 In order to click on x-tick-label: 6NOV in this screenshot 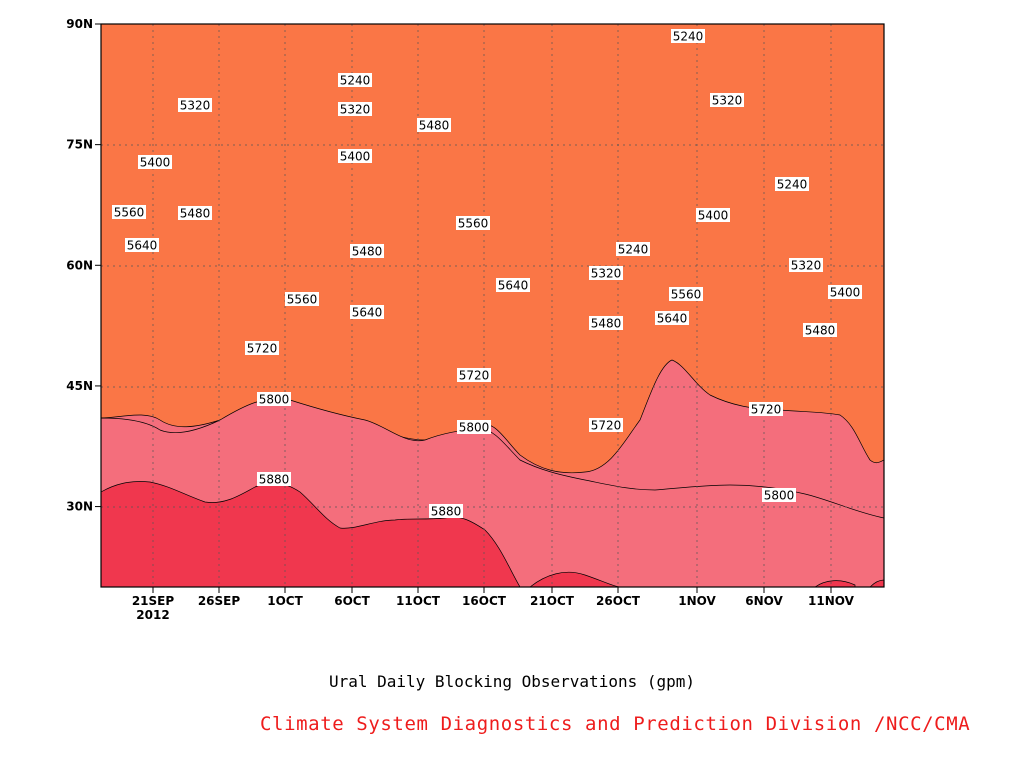, I will do `click(764, 601)`.